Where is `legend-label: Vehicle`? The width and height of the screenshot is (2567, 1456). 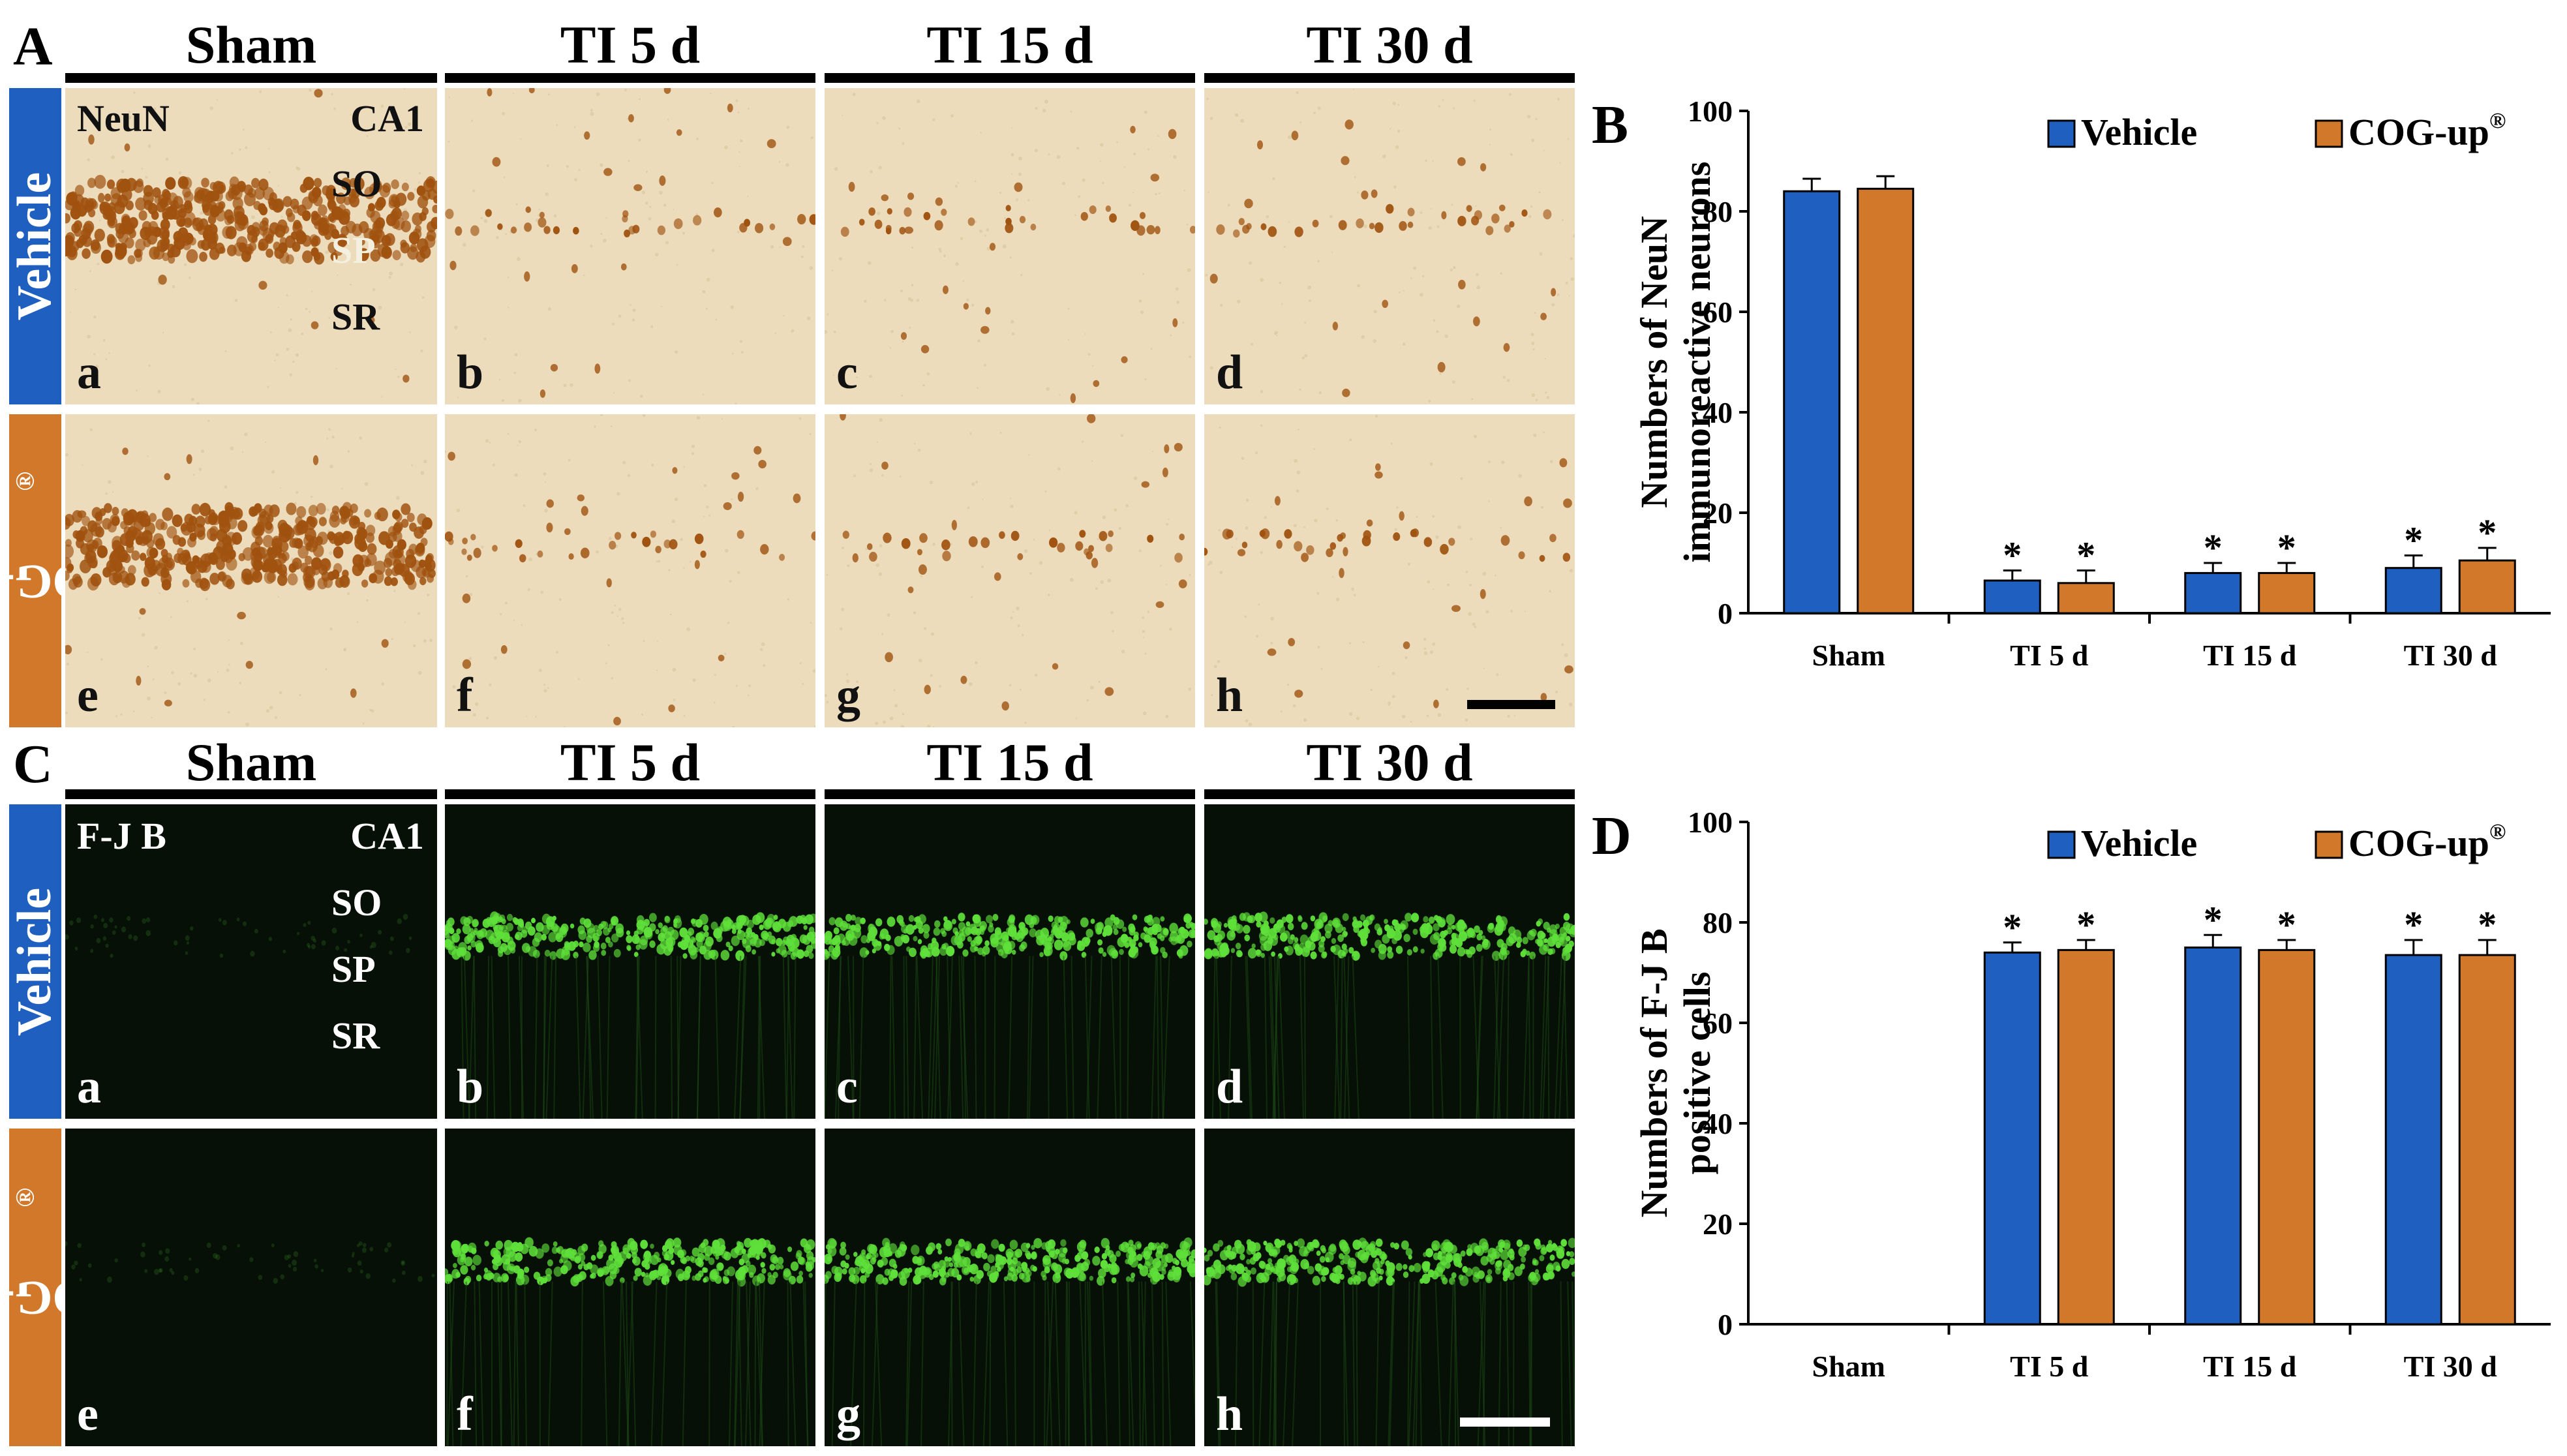 legend-label: Vehicle is located at coordinates (2139, 132).